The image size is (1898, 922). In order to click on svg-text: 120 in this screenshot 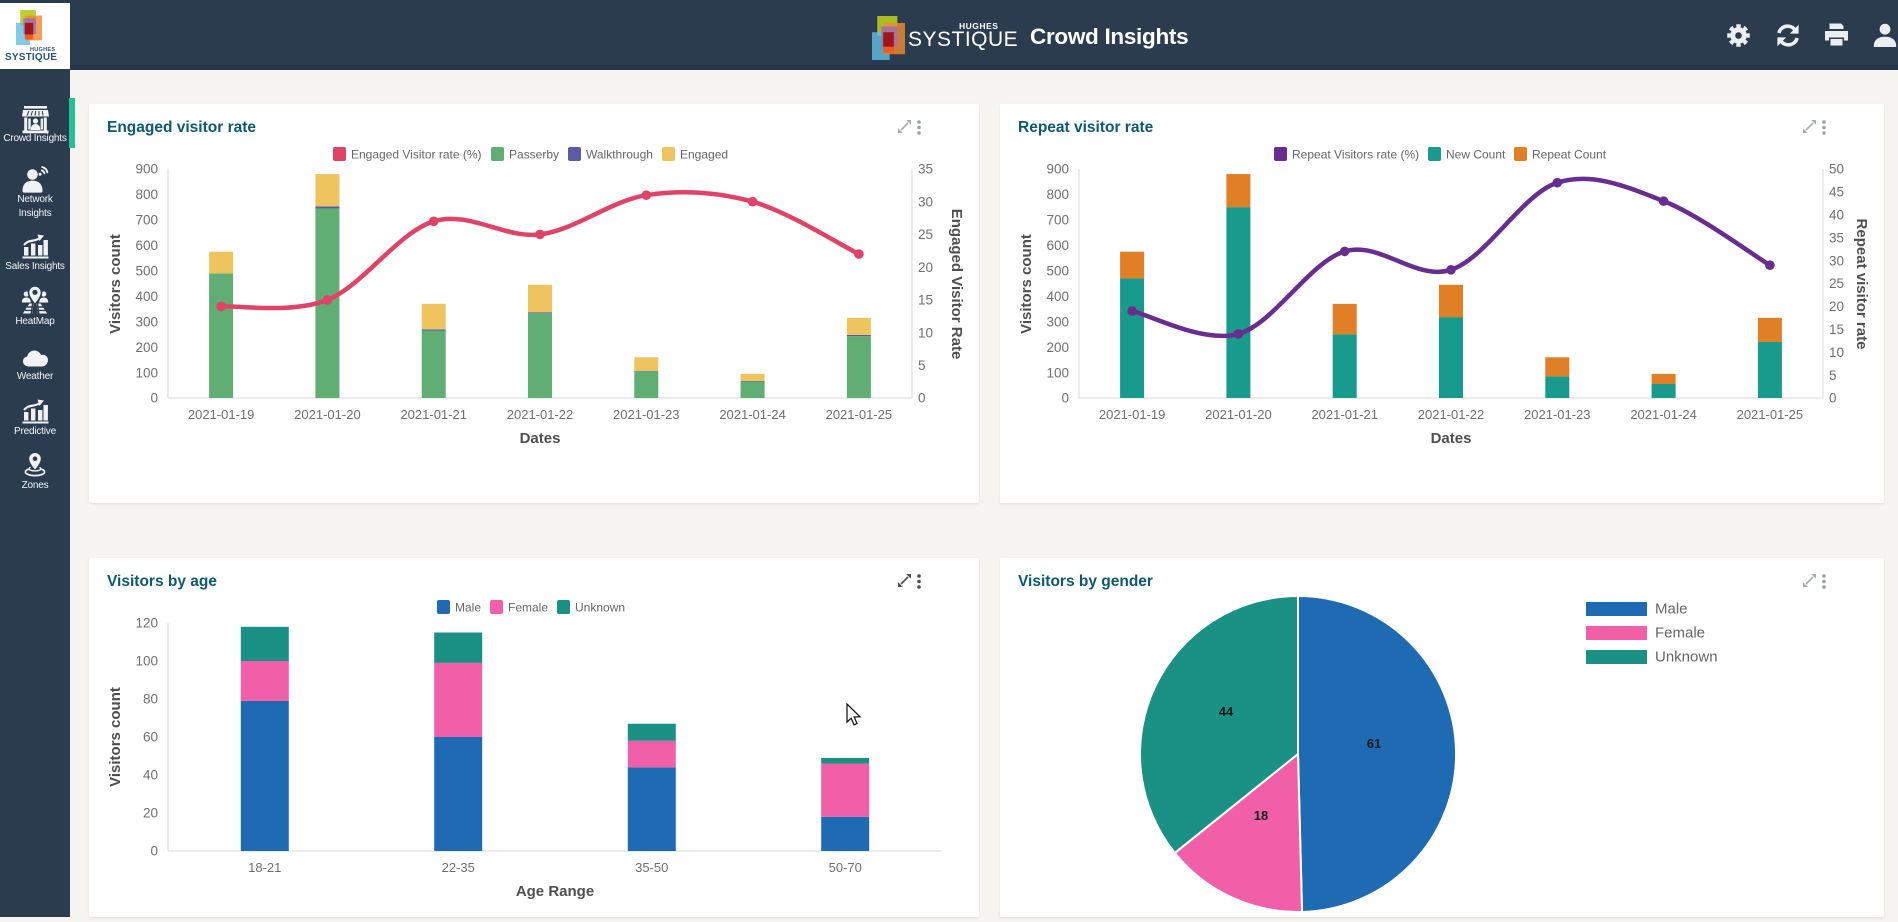, I will do `click(146, 623)`.